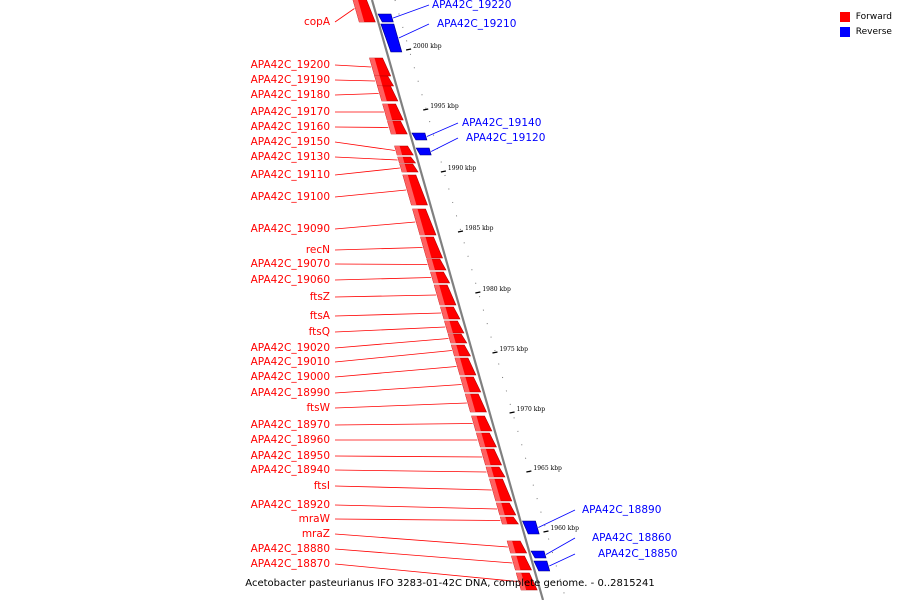 This screenshot has width=900, height=600. Describe the element at coordinates (290, 549) in the screenshot. I see `forward-gene-label: APA42C_18880` at that location.